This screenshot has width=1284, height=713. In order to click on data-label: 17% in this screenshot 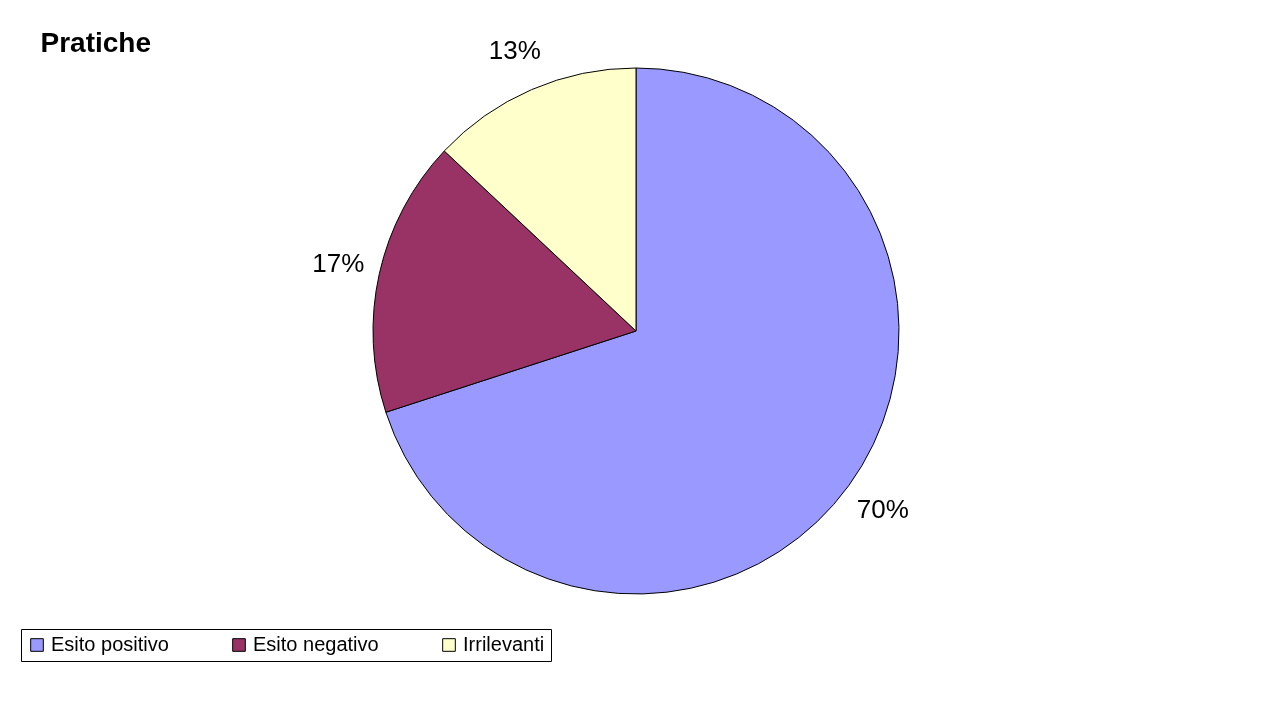, I will do `click(338, 263)`.